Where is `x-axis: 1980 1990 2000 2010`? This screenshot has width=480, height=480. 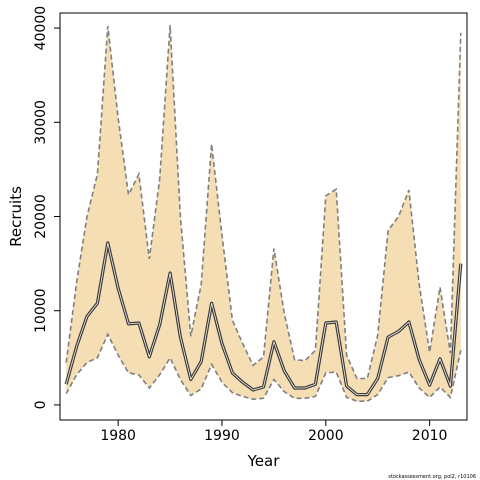
x-axis: 1980 1990 2000 2010 is located at coordinates (273, 432).